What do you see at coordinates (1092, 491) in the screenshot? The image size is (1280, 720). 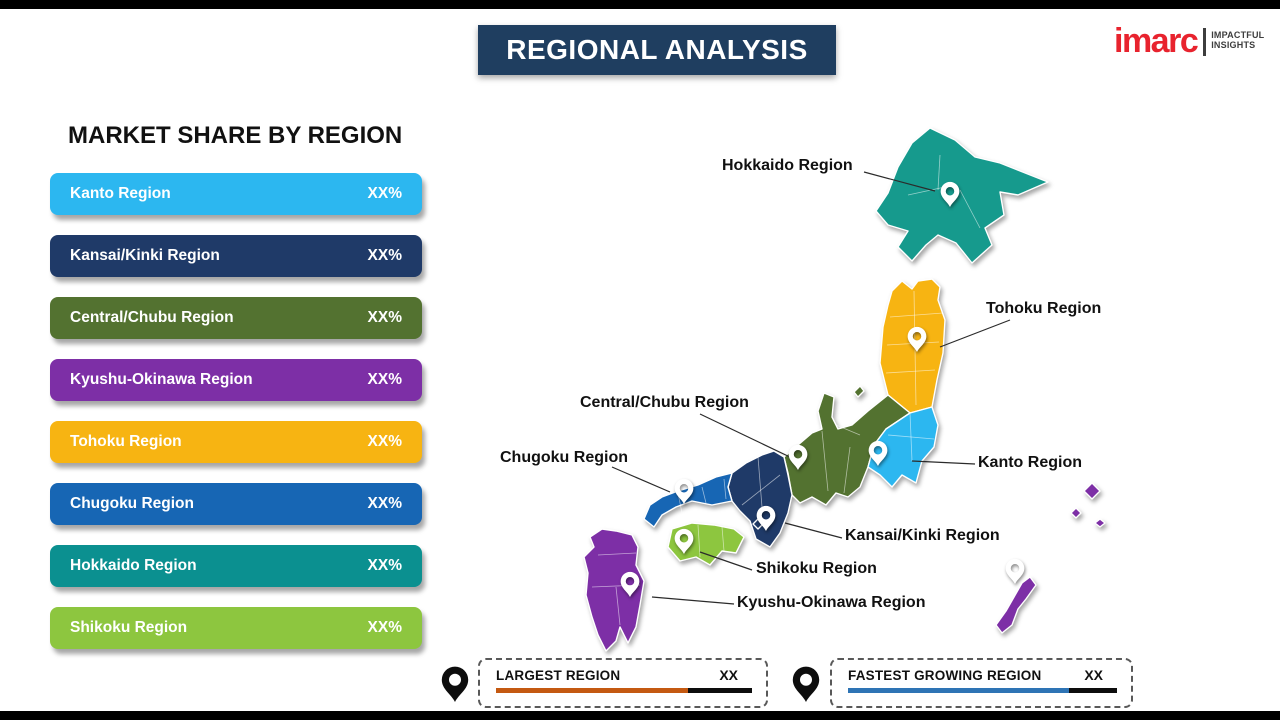 I see `map-island-amami` at bounding box center [1092, 491].